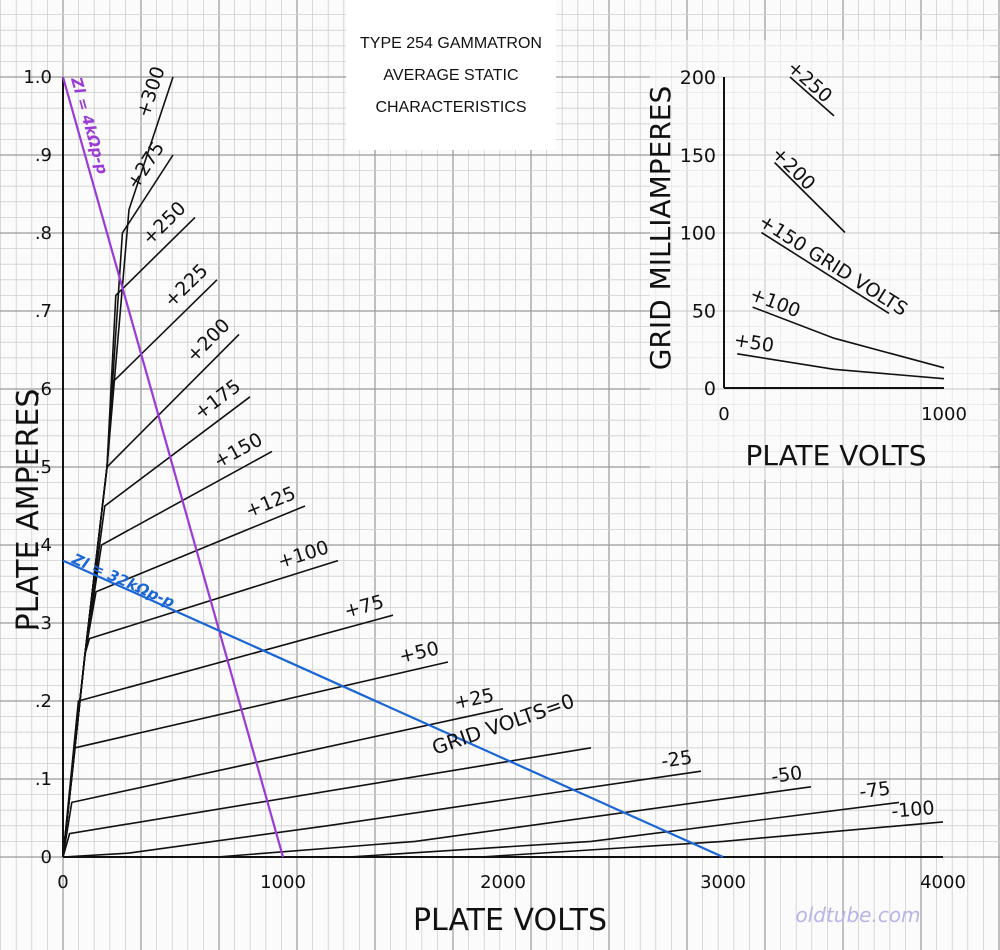  I want to click on load-line-label: Zl = 32kΩp-p, so click(122, 580).